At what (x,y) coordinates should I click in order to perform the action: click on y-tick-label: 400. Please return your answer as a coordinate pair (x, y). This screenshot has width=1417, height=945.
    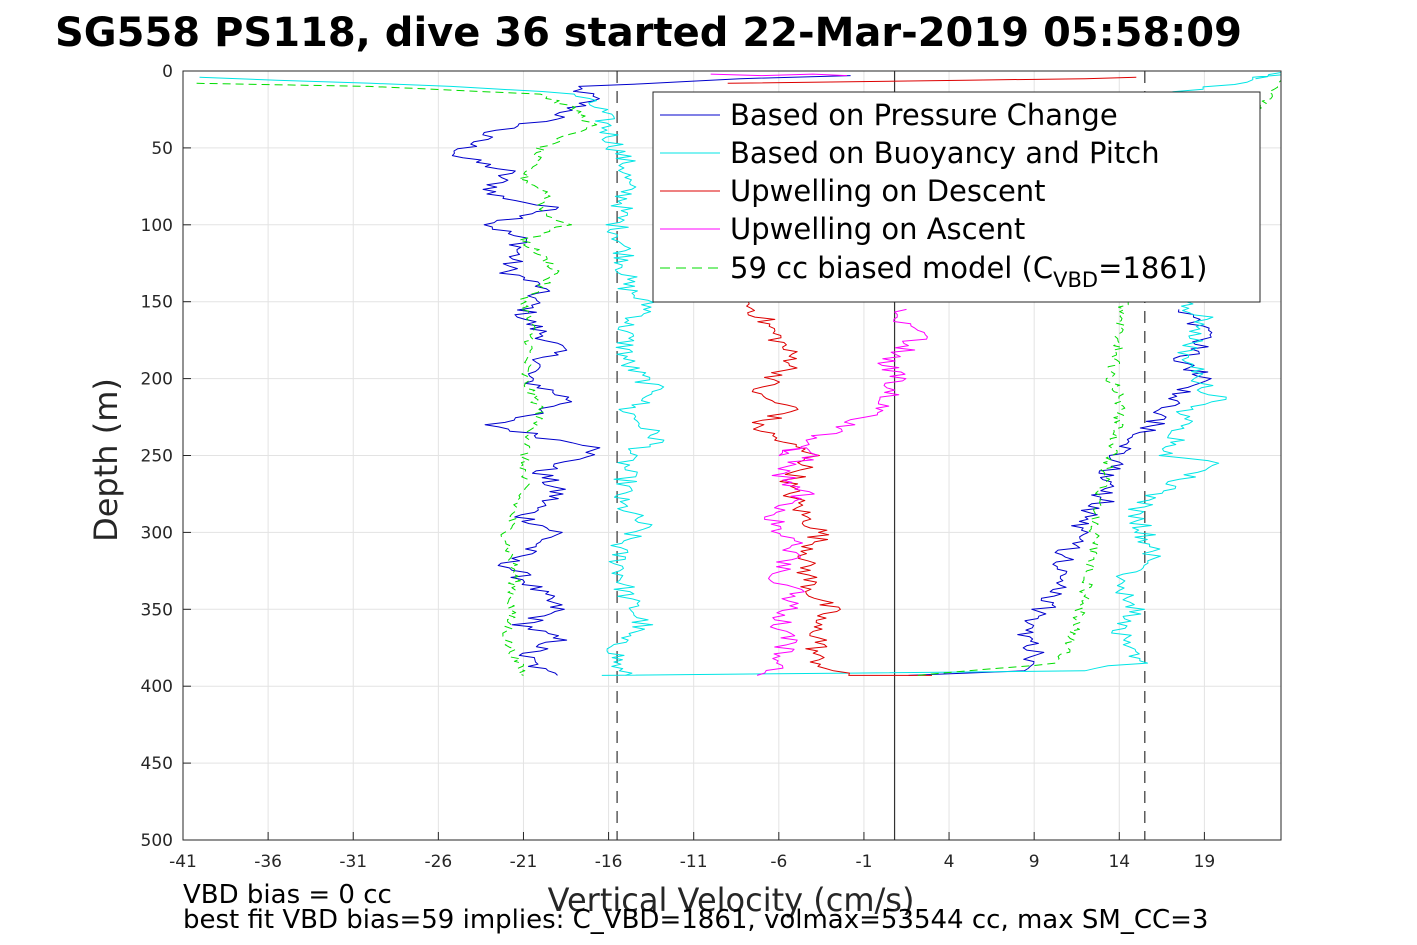
    Looking at the image, I should click on (157, 687).